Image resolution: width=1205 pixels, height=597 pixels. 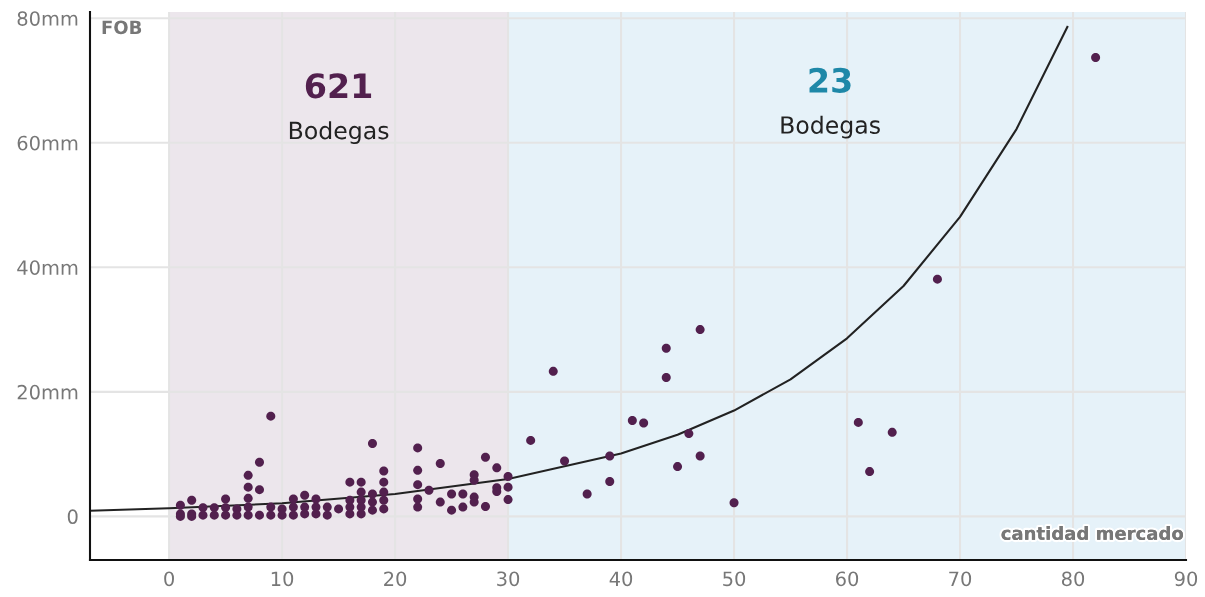 What do you see at coordinates (960, 579) in the screenshot?
I see `x-tick-label: 70` at bounding box center [960, 579].